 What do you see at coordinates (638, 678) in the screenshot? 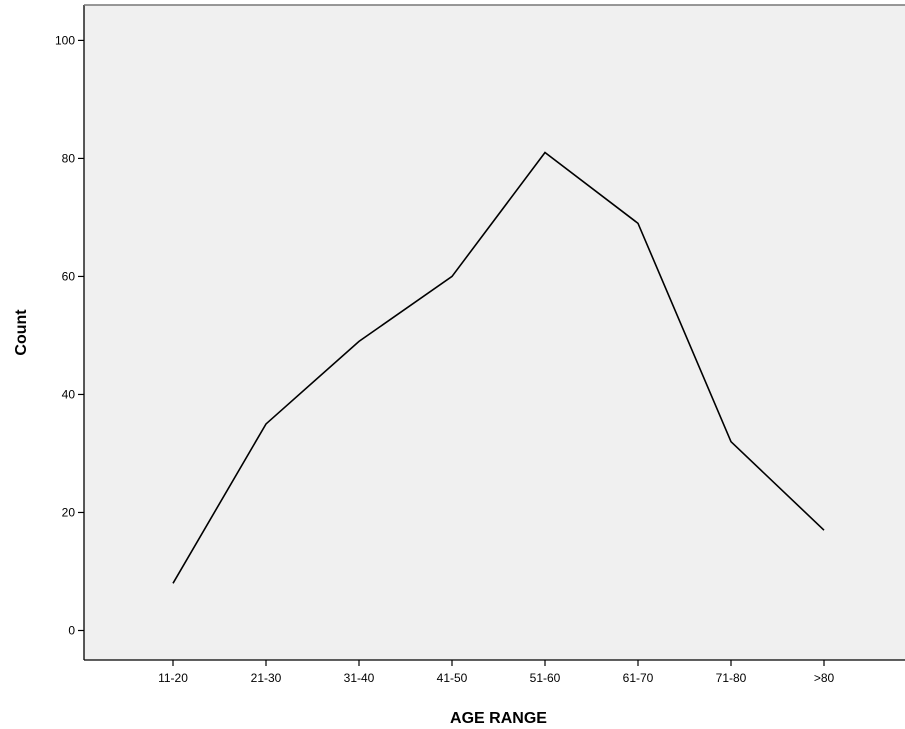
I see `x-tick-label: 61-70` at bounding box center [638, 678].